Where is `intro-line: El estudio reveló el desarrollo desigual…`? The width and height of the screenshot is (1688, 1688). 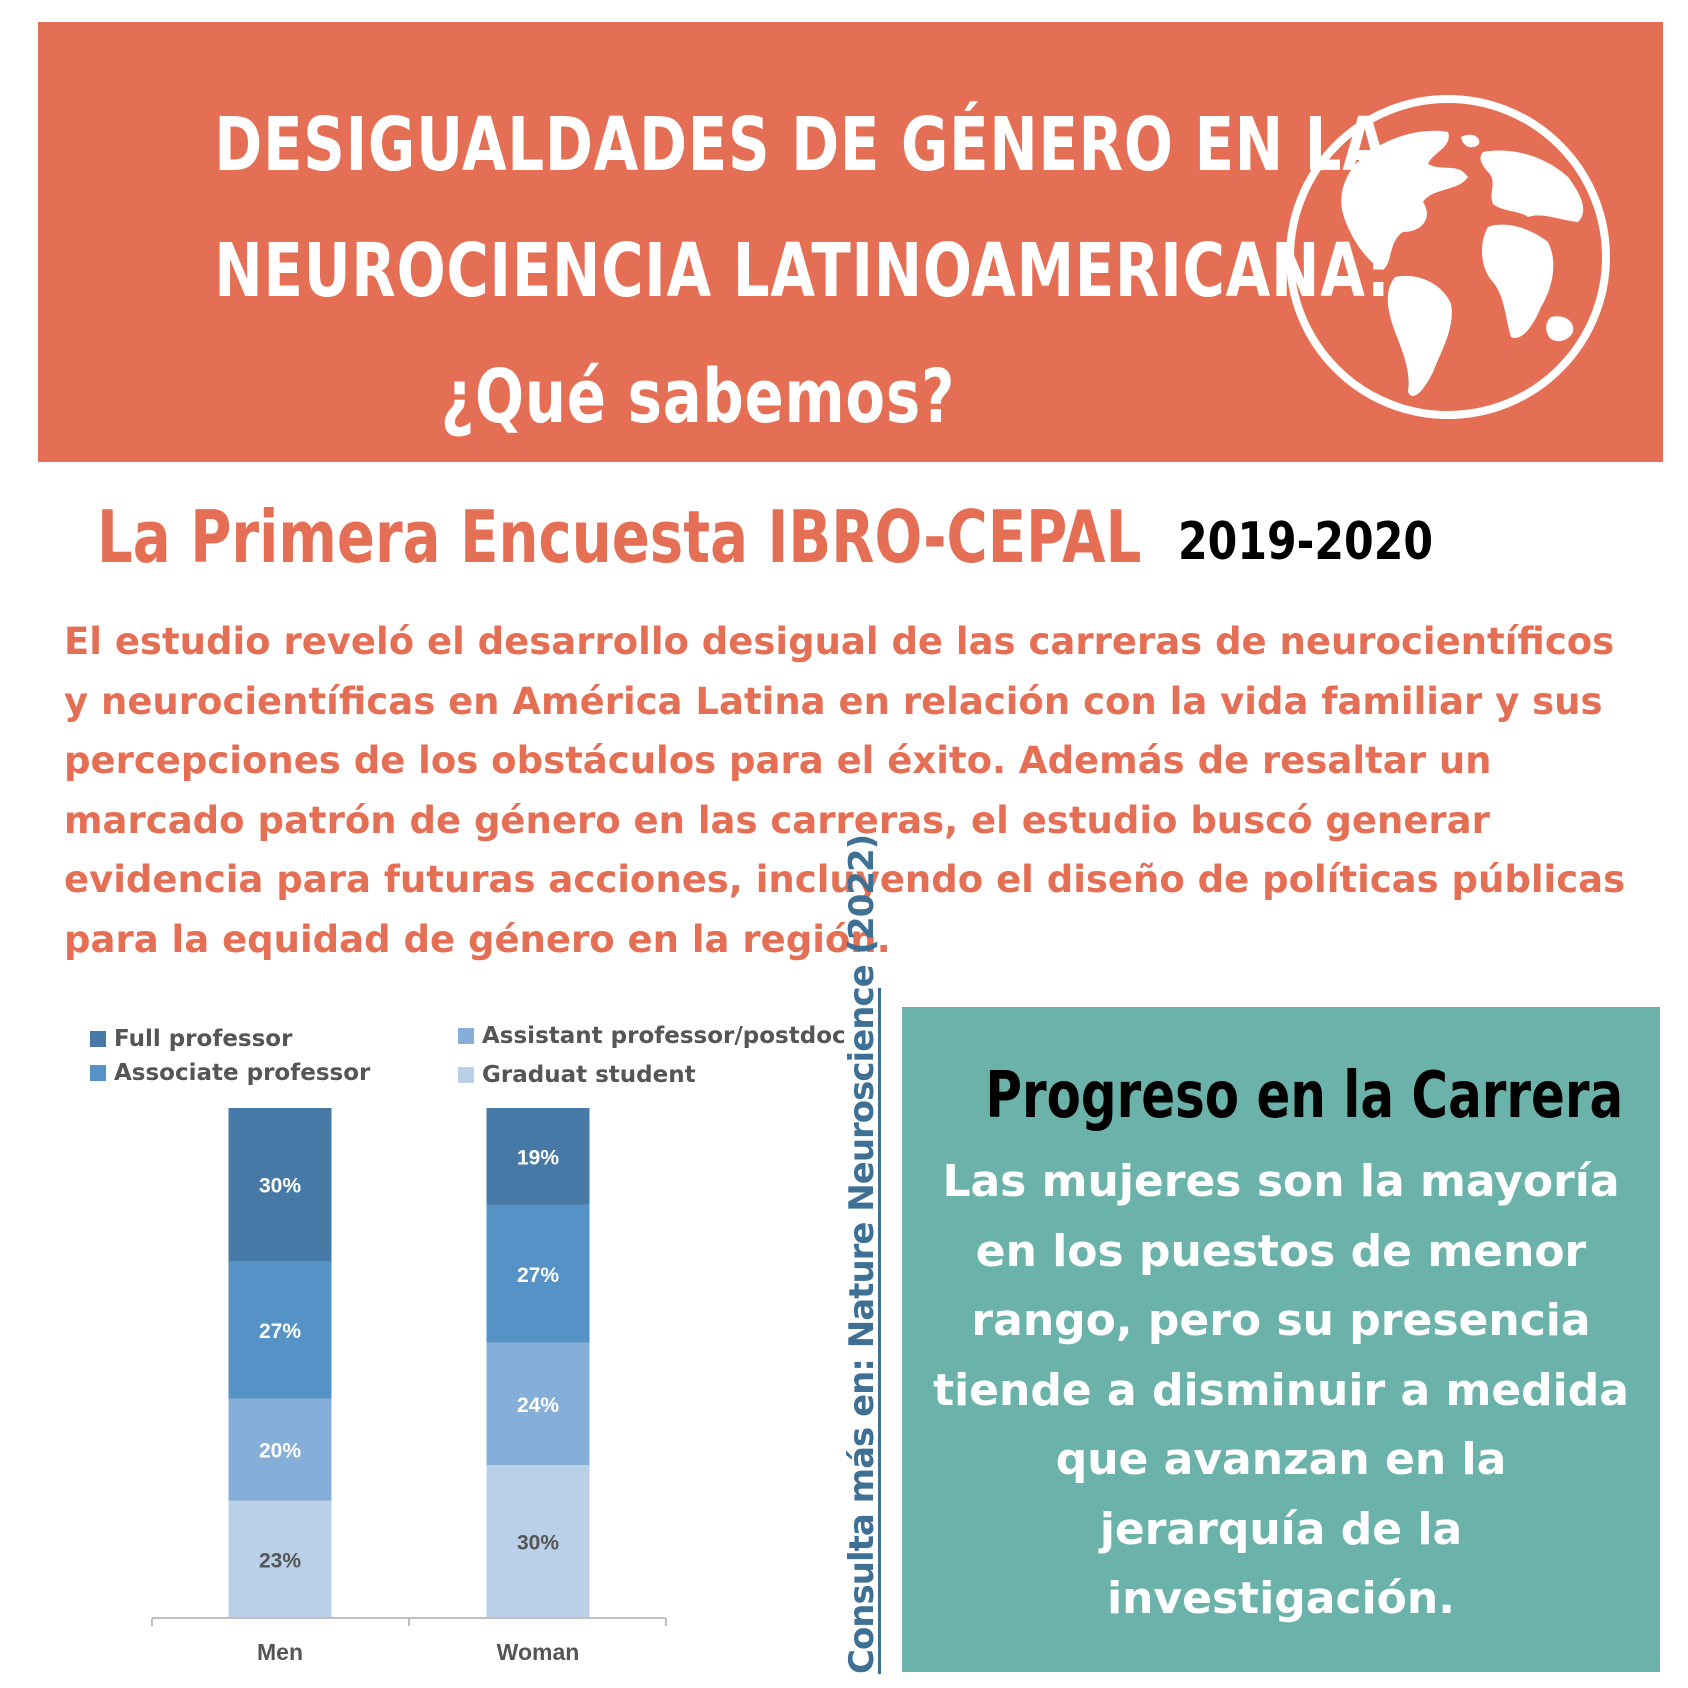 intro-line: El estudio reveló el desarrollo desigual… is located at coordinates (839, 641).